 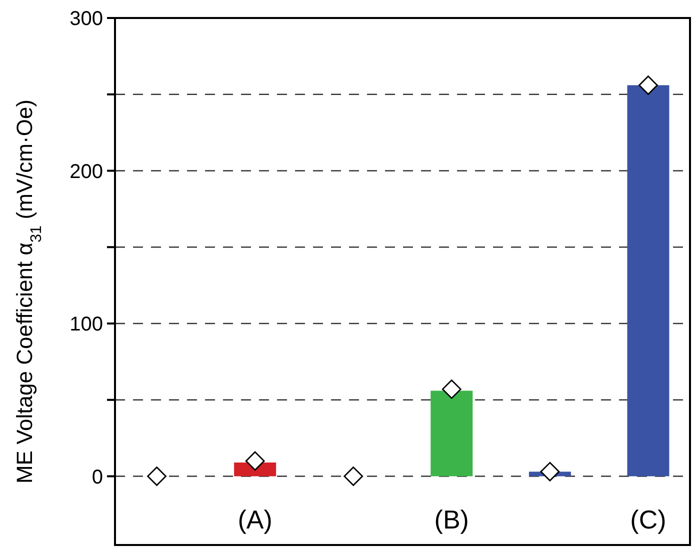 What do you see at coordinates (86, 171) in the screenshot?
I see `y-tick-label: 200` at bounding box center [86, 171].